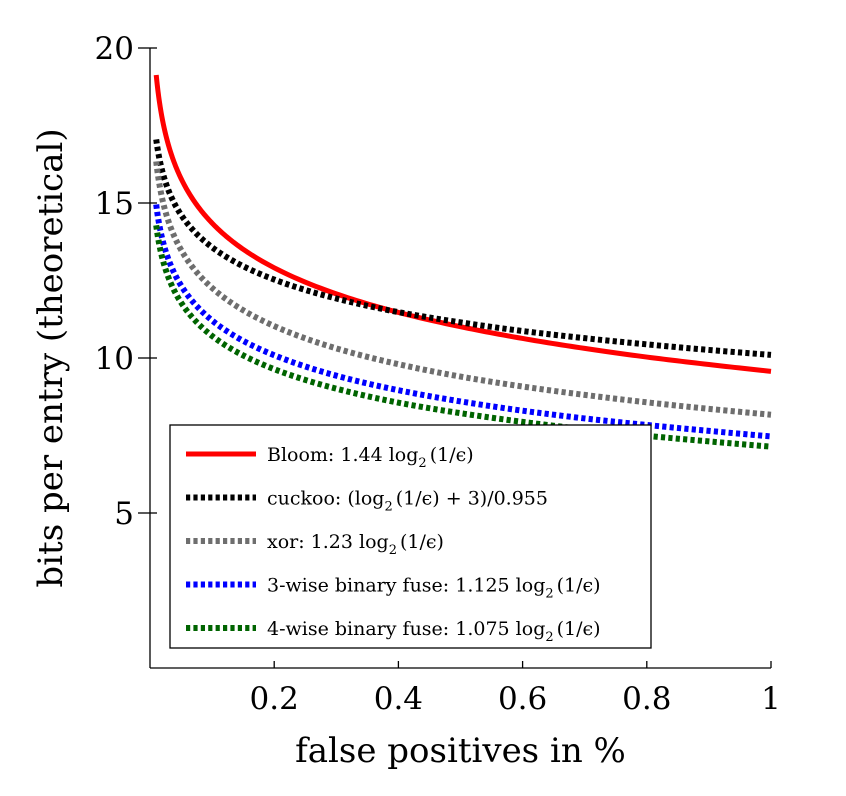 The image size is (846, 796). Describe the element at coordinates (325, 499) in the screenshot. I see `legend-label-main: cuckoo: (log` at that location.